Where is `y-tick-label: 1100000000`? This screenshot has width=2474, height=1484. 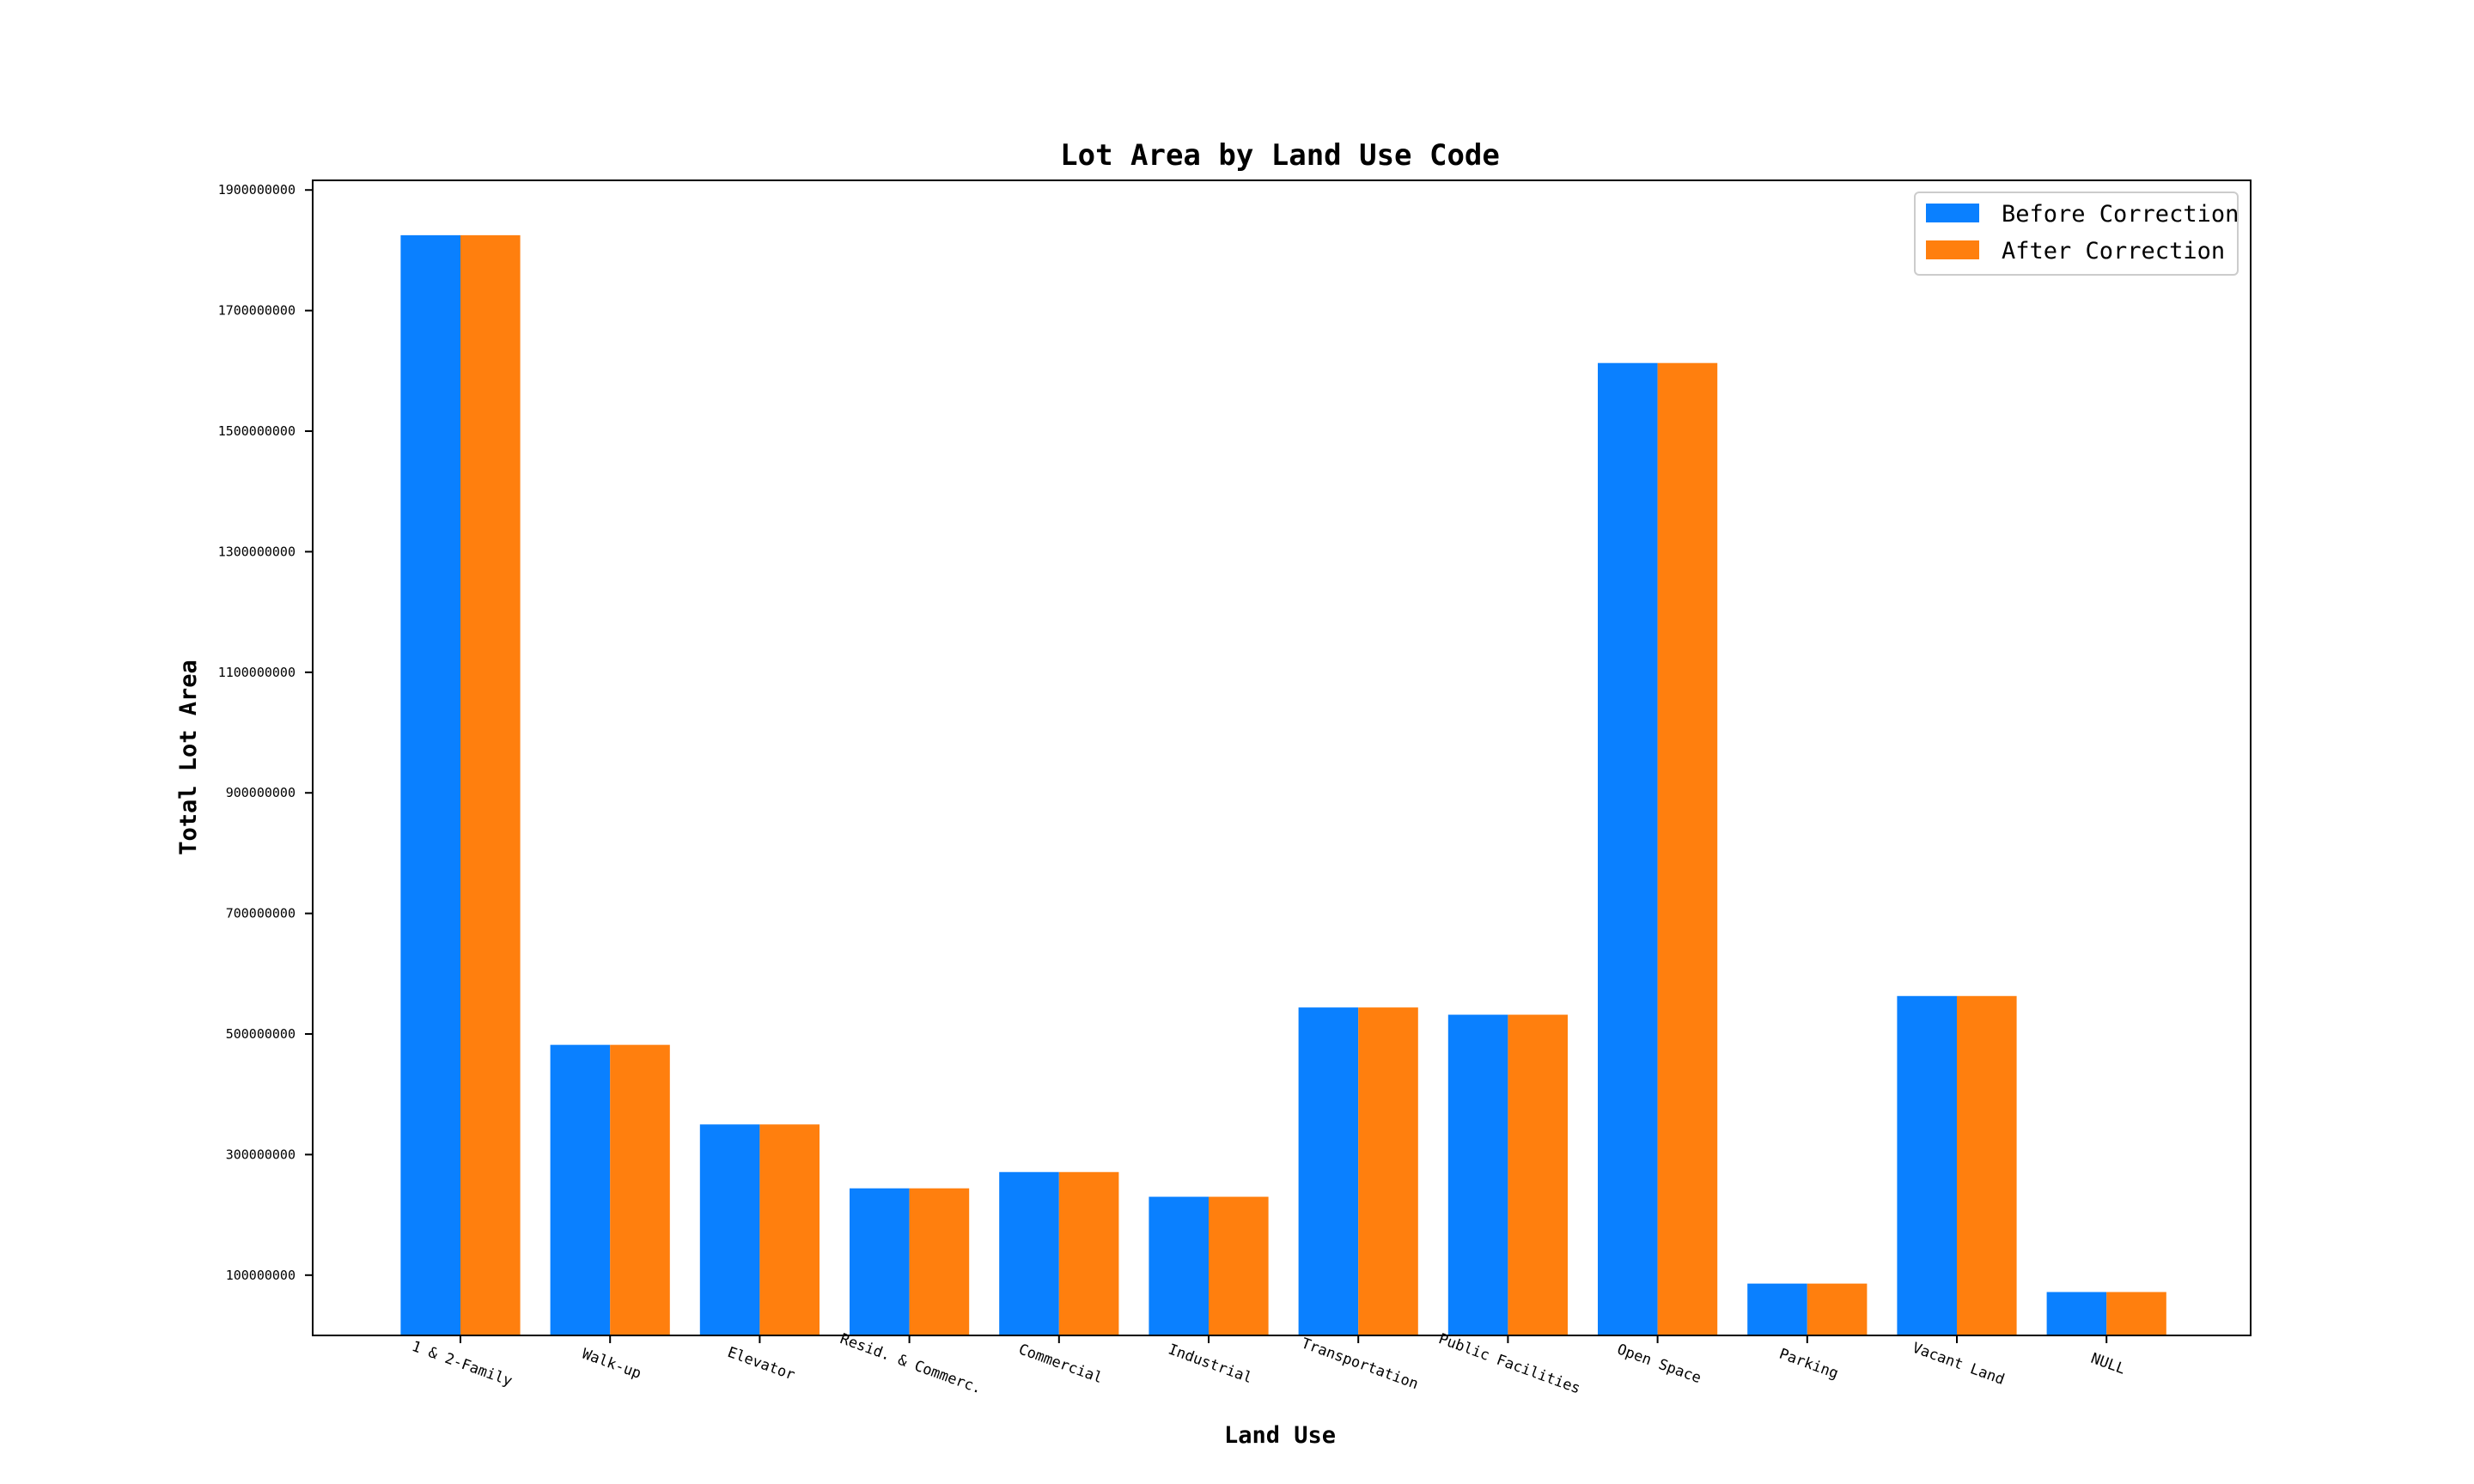
y-tick-label: 1100000000 is located at coordinates (257, 672).